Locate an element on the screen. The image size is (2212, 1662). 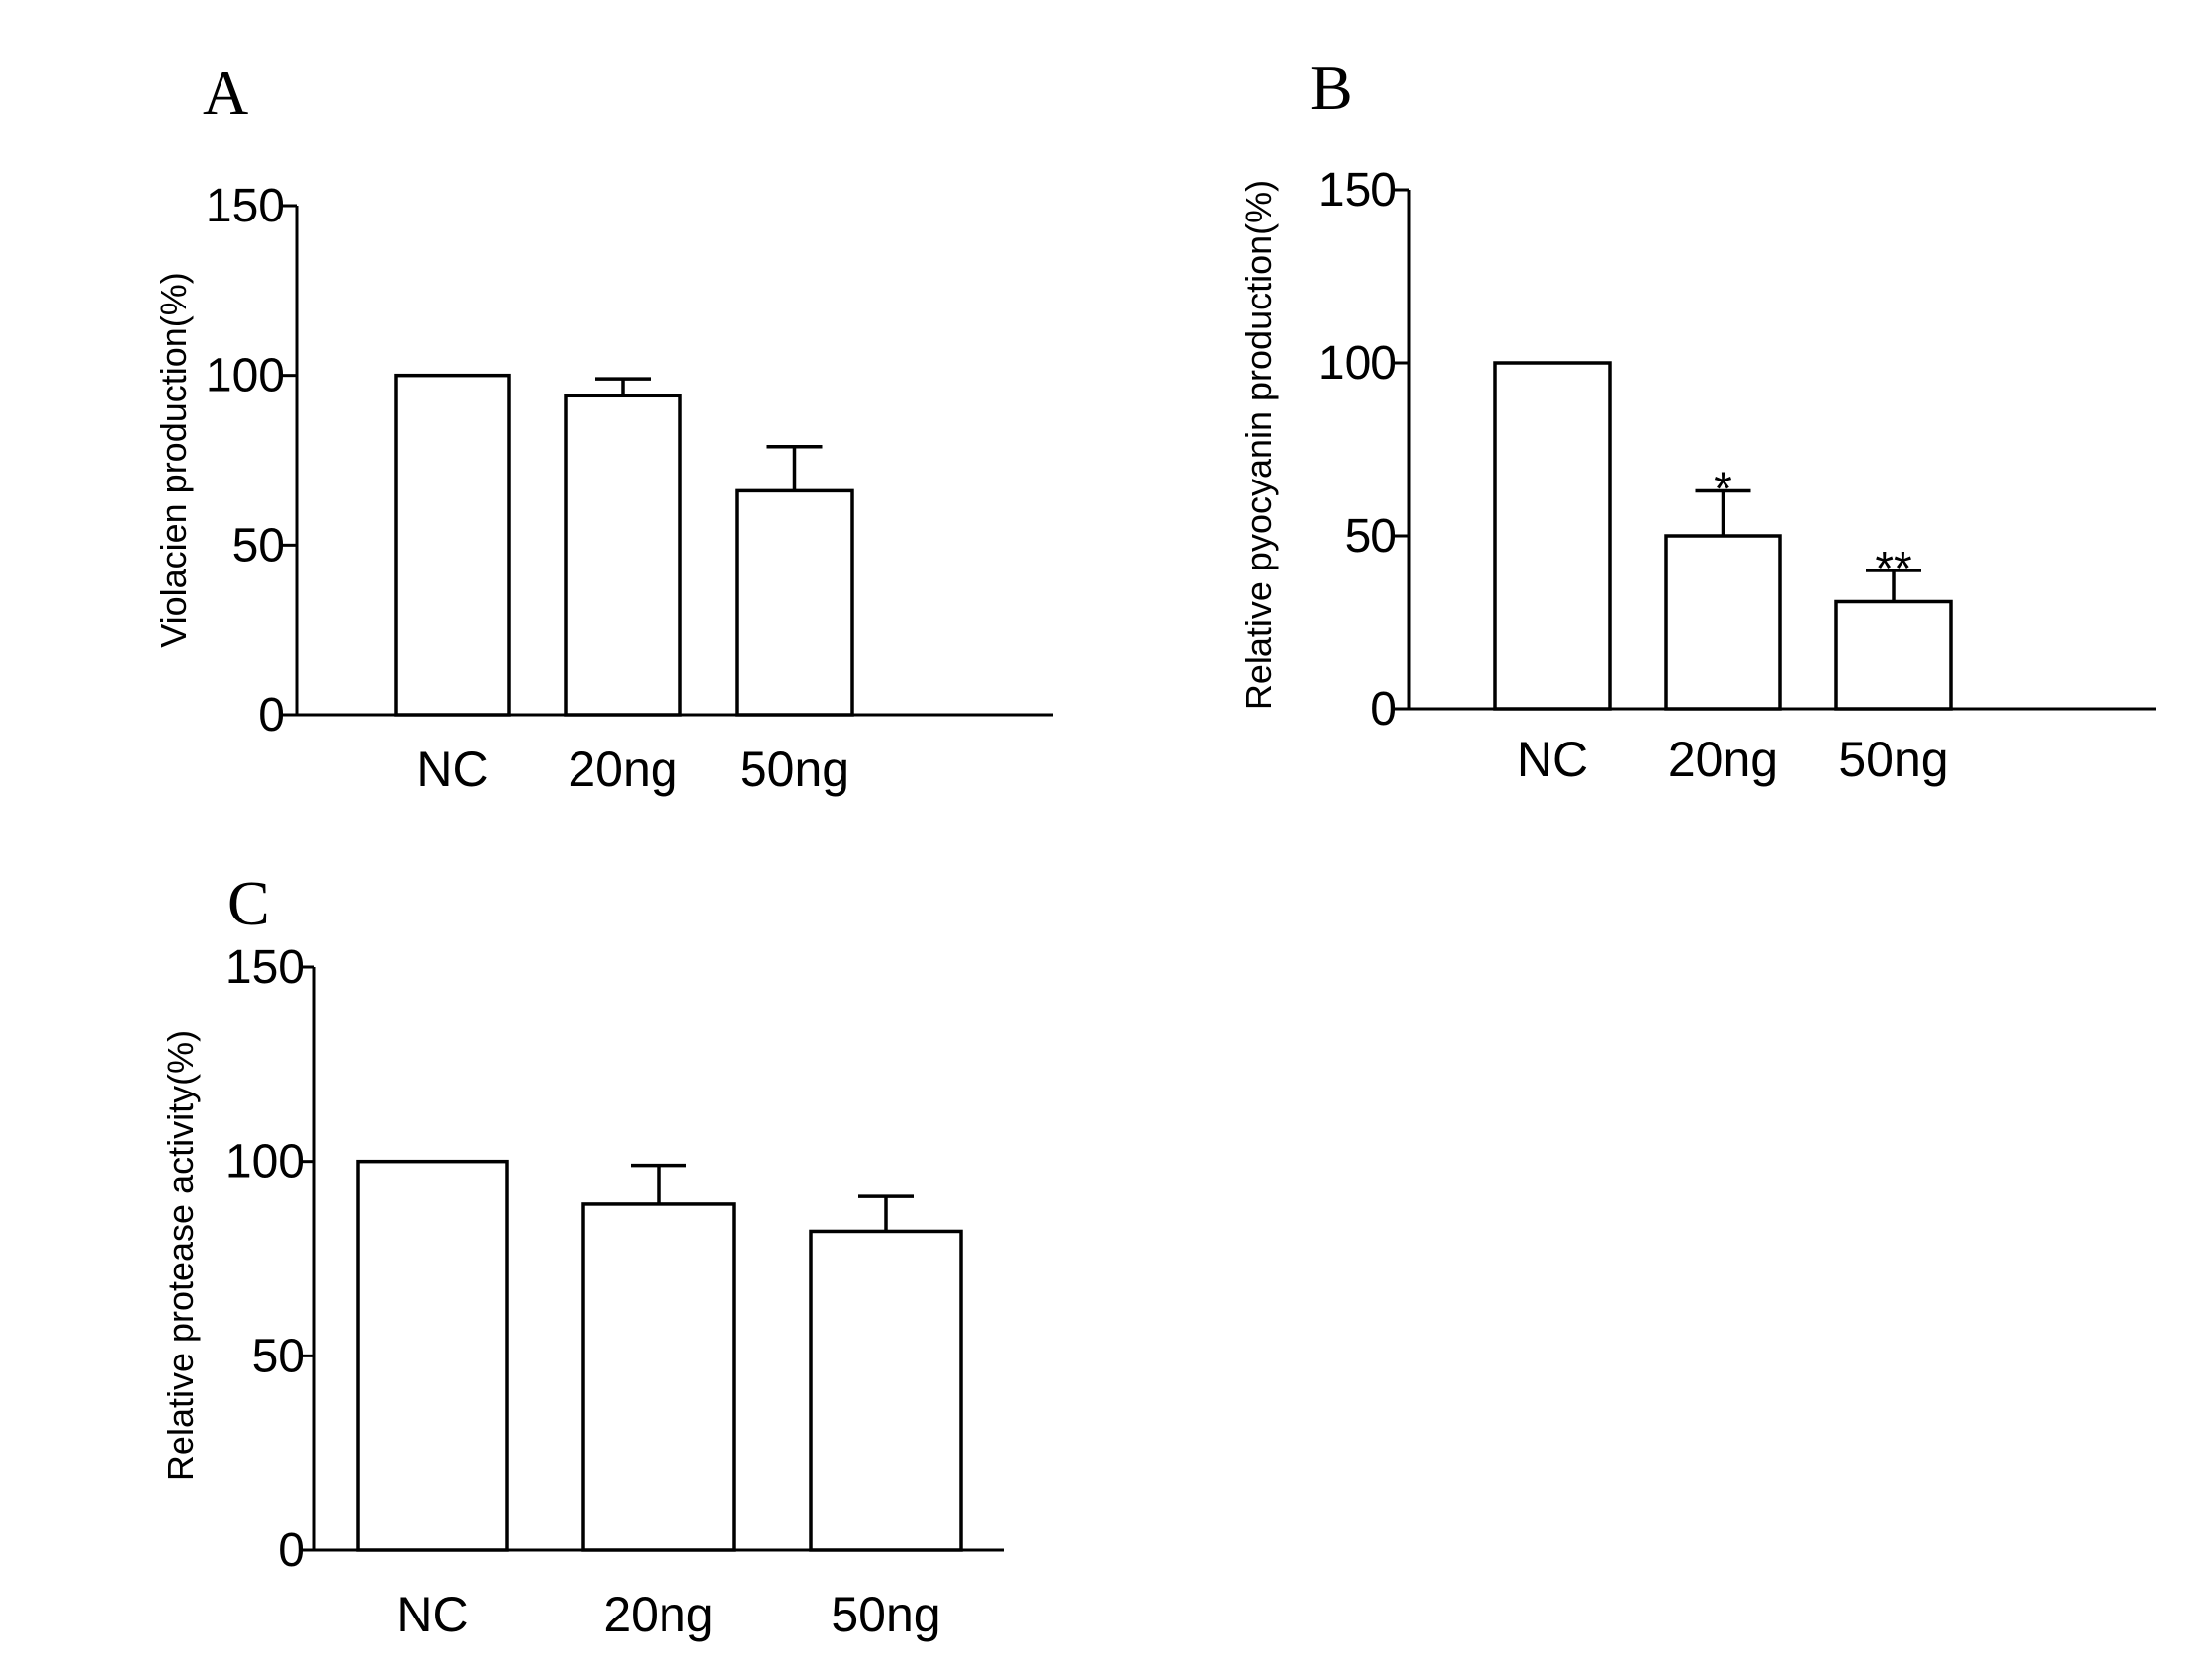
panel-a-y-tick-label: 50 is located at coordinates (259, 545).